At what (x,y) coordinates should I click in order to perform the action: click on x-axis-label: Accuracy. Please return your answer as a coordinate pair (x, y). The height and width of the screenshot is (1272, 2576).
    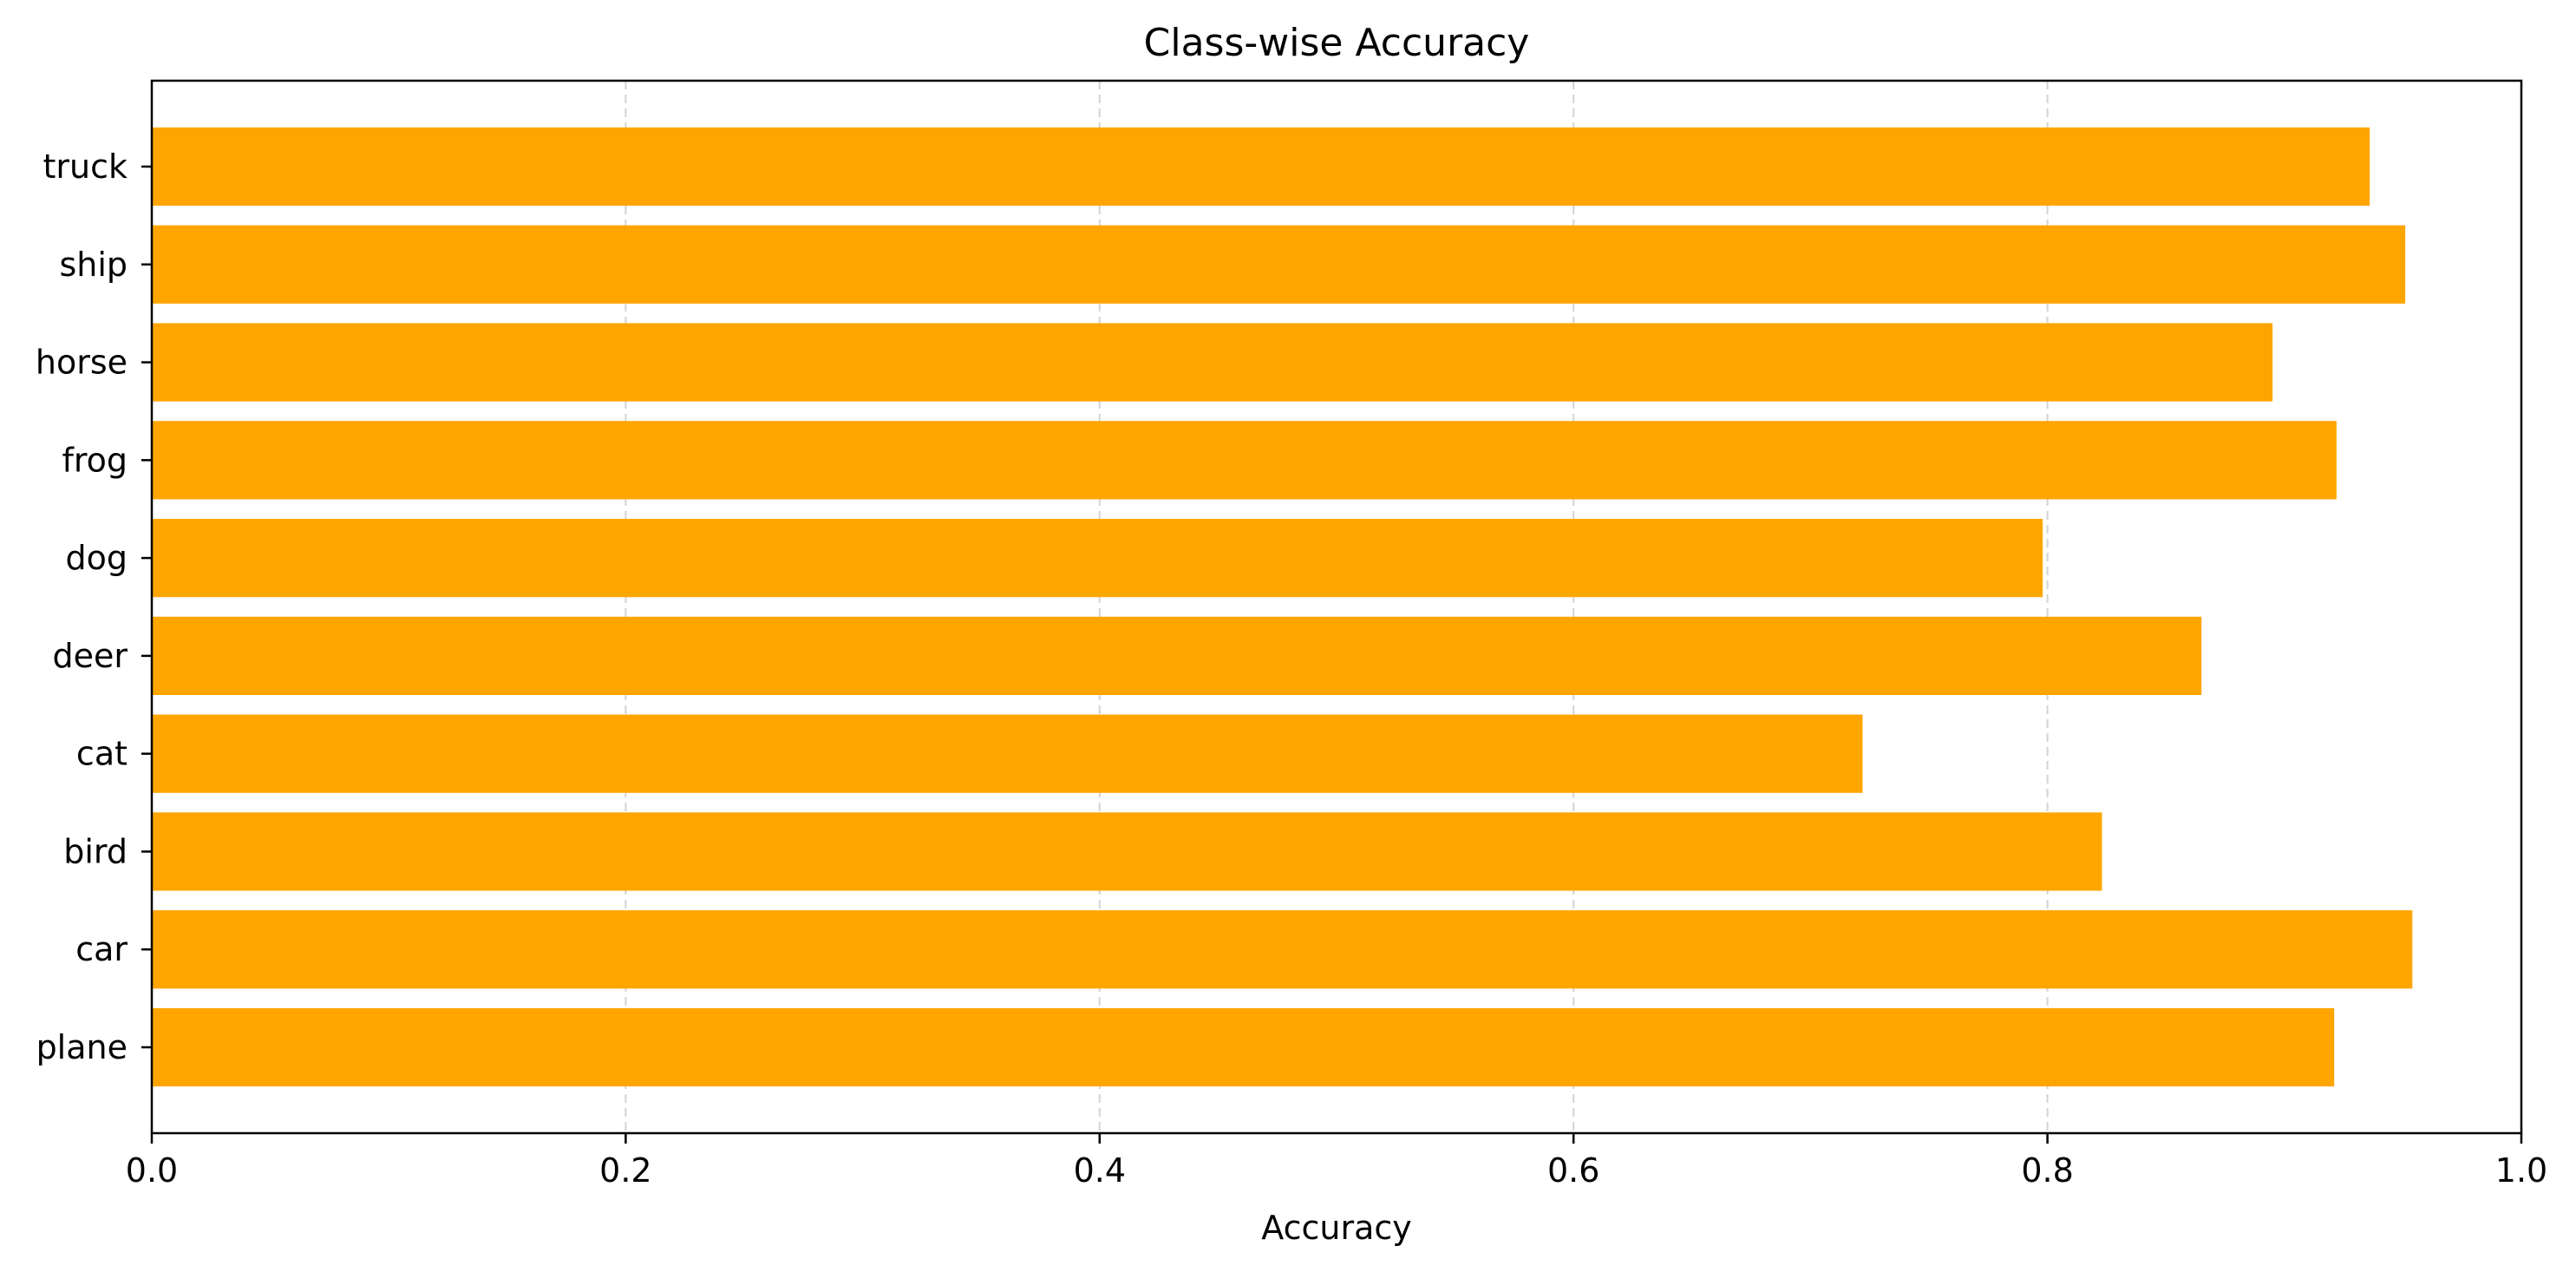
    Looking at the image, I should click on (1336, 1228).